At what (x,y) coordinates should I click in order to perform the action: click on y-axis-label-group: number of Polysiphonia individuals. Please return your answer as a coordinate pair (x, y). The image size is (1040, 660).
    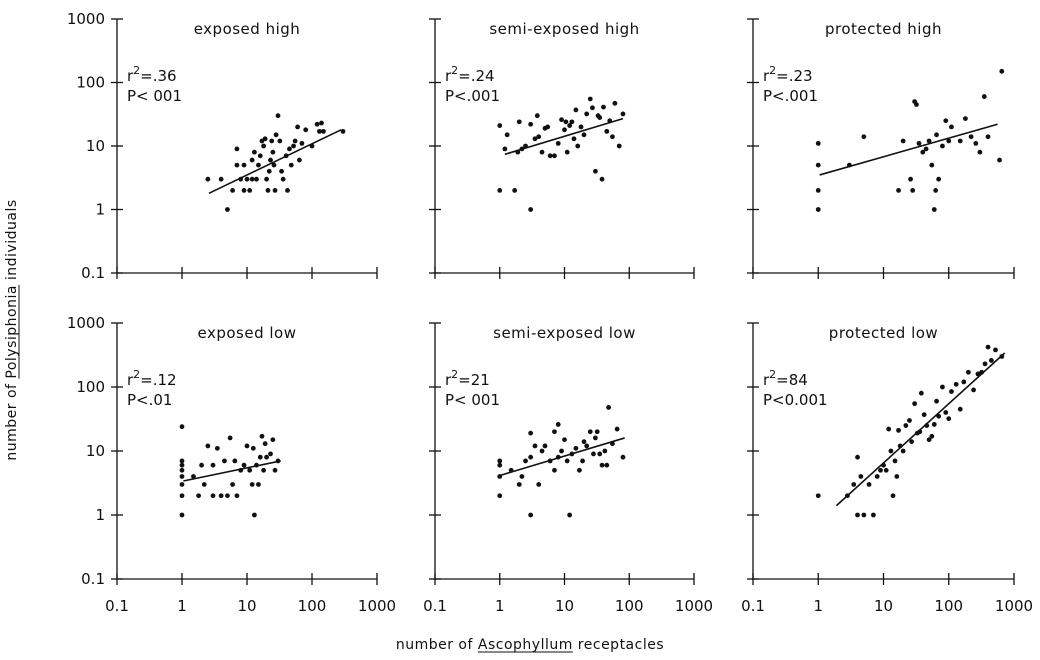
    Looking at the image, I should click on (12, 329).